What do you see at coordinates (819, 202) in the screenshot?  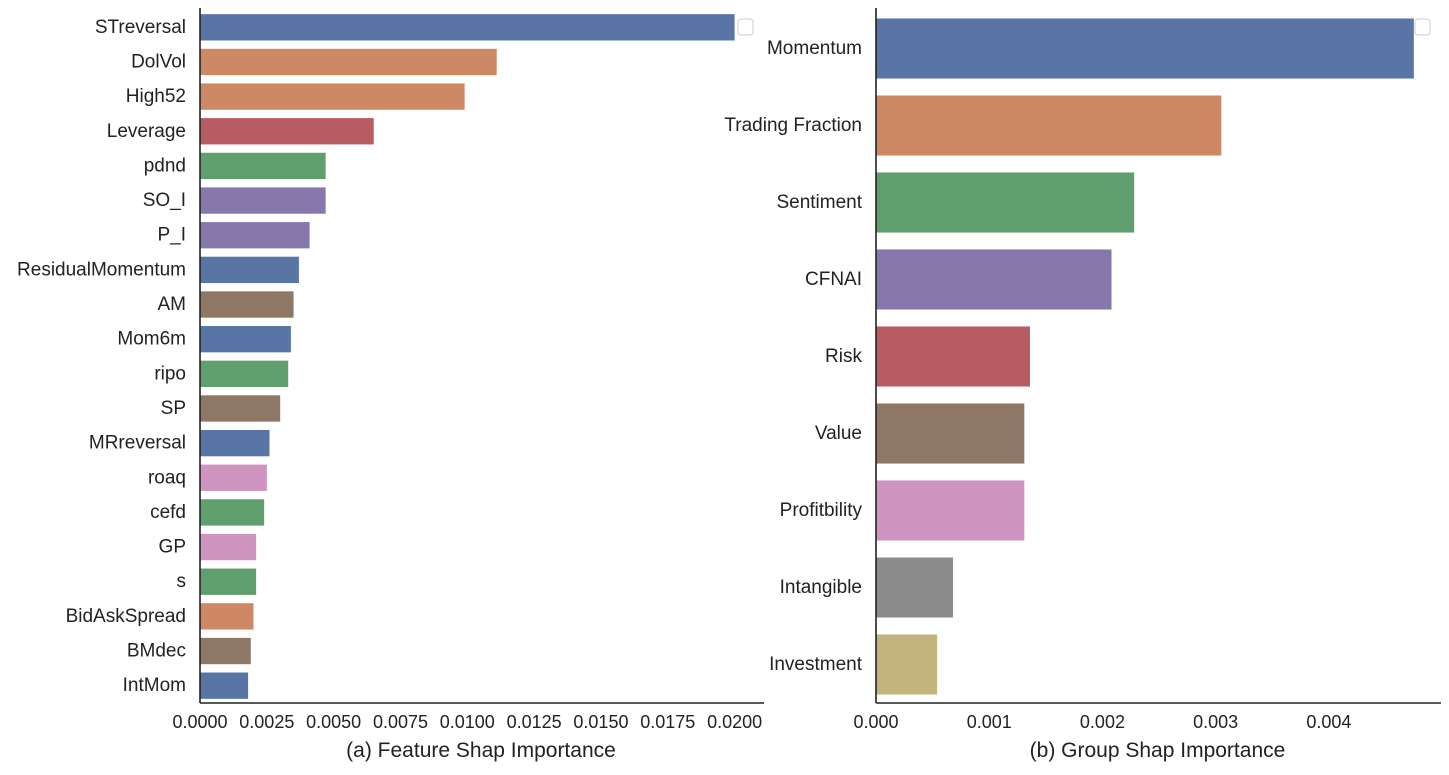 I see `group-category-label: Sentiment` at bounding box center [819, 202].